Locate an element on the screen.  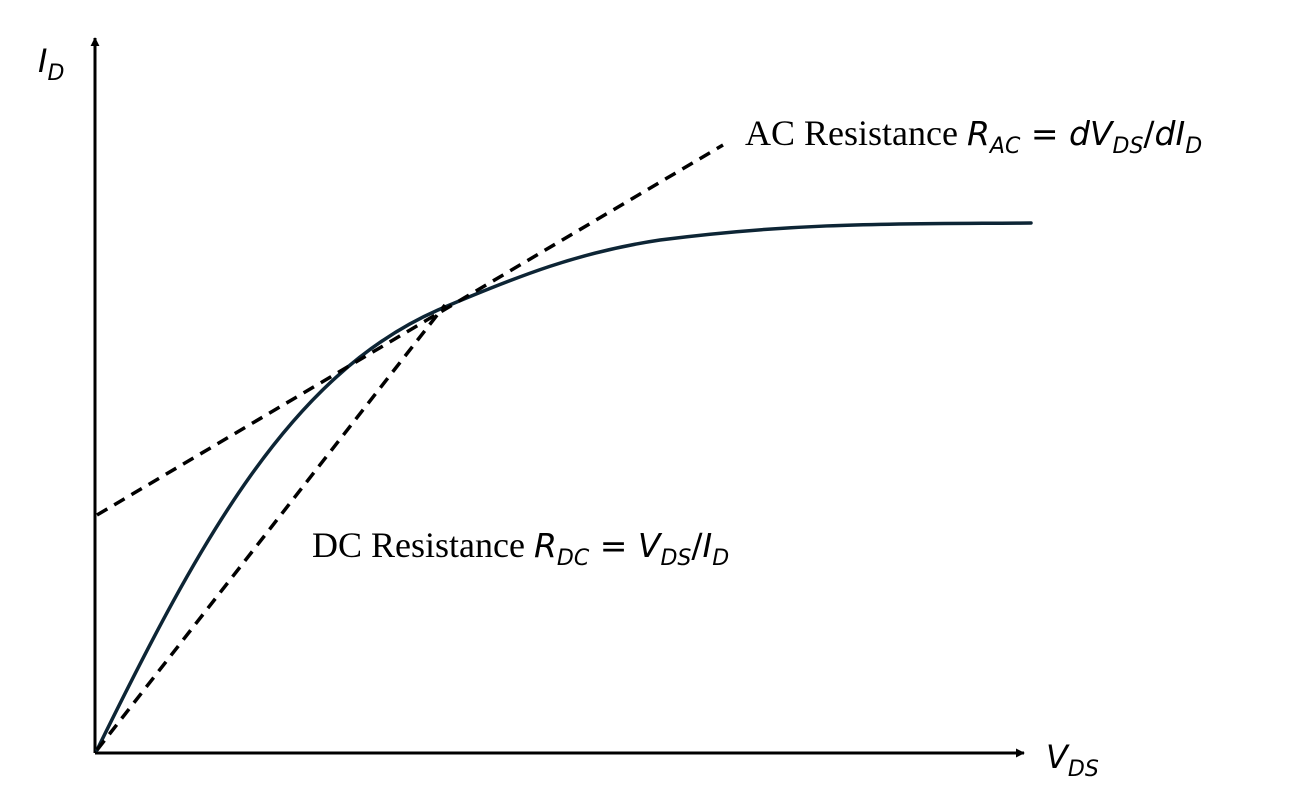
x-axis-label-main: V is located at coordinates (1058, 757).